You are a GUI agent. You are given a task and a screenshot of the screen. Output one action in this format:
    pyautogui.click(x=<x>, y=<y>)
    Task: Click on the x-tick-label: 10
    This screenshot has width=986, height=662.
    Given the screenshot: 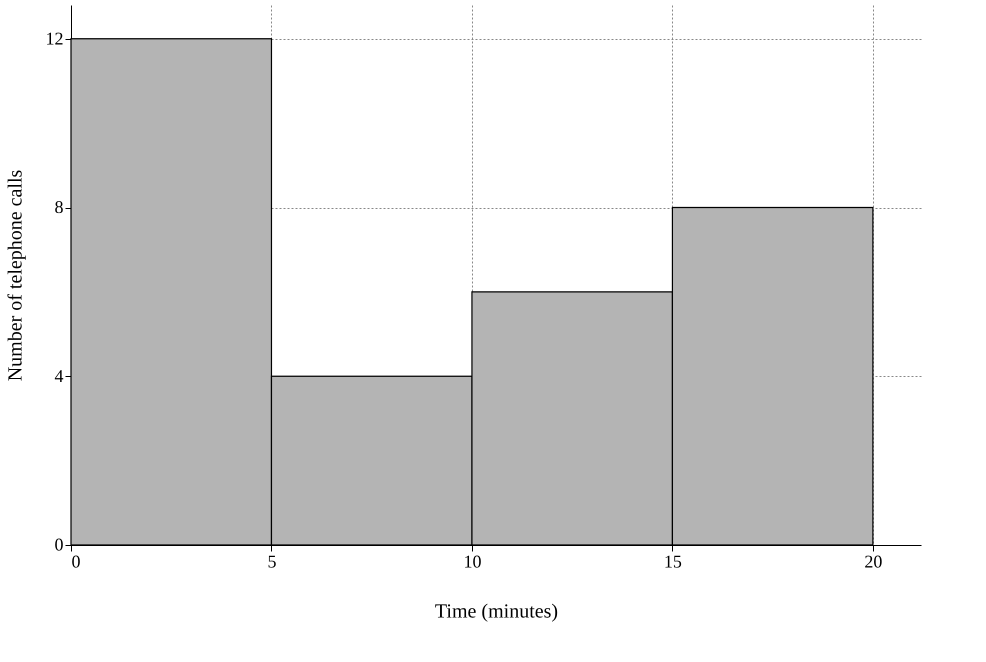 What is the action you would take?
    pyautogui.click(x=472, y=562)
    